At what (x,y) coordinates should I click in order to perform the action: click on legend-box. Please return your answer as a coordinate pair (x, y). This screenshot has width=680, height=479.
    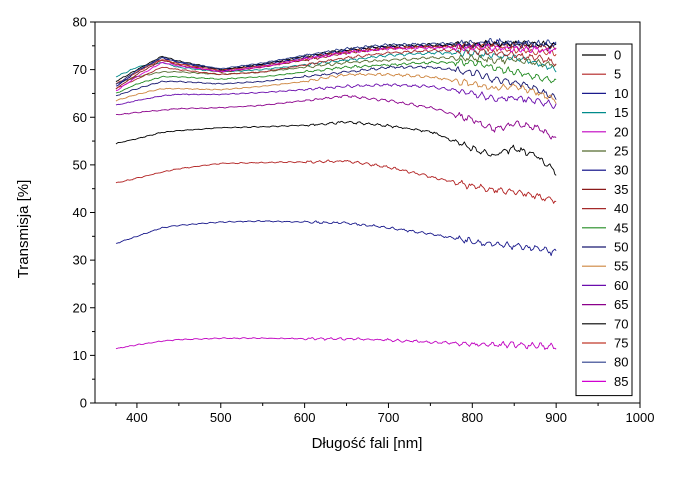
    Looking at the image, I should click on (604, 220).